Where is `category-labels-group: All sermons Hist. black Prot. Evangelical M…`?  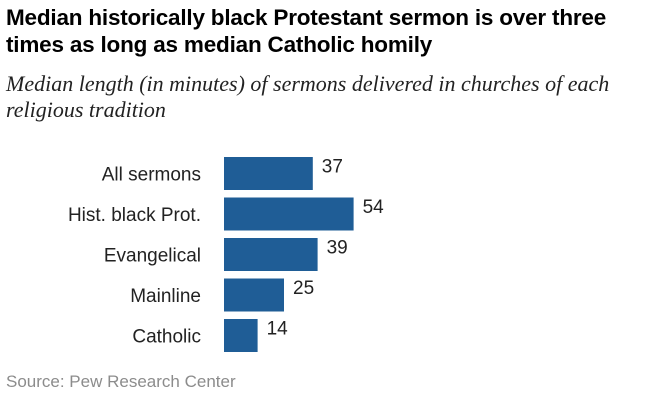
category-labels-group: All sermons Hist. black Prot. Evangelical M… is located at coordinates (134, 256).